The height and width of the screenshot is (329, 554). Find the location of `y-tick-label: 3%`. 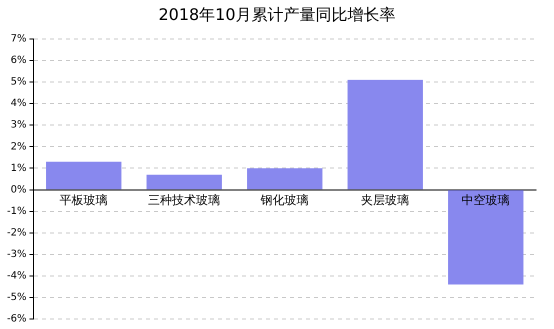

y-tick-label: 3% is located at coordinates (18, 125).